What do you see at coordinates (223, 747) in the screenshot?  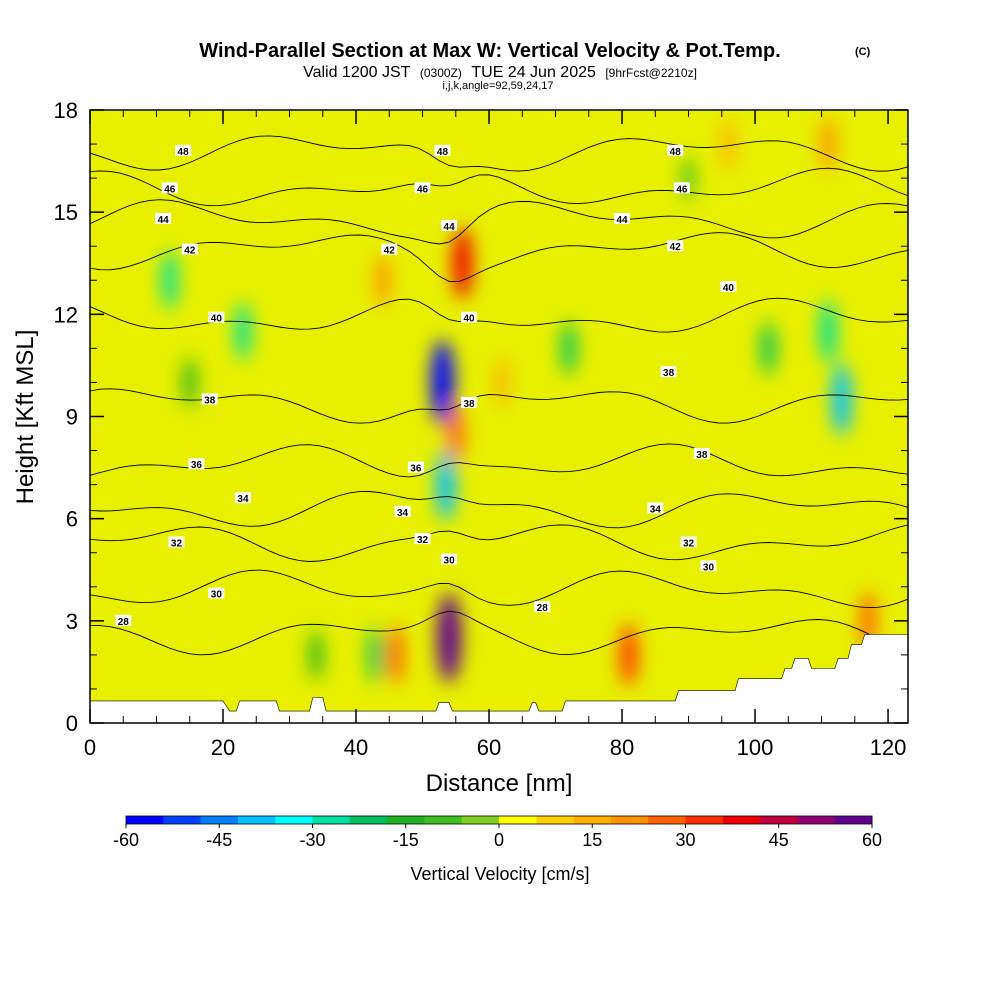 I see `x-tick-label: 20` at bounding box center [223, 747].